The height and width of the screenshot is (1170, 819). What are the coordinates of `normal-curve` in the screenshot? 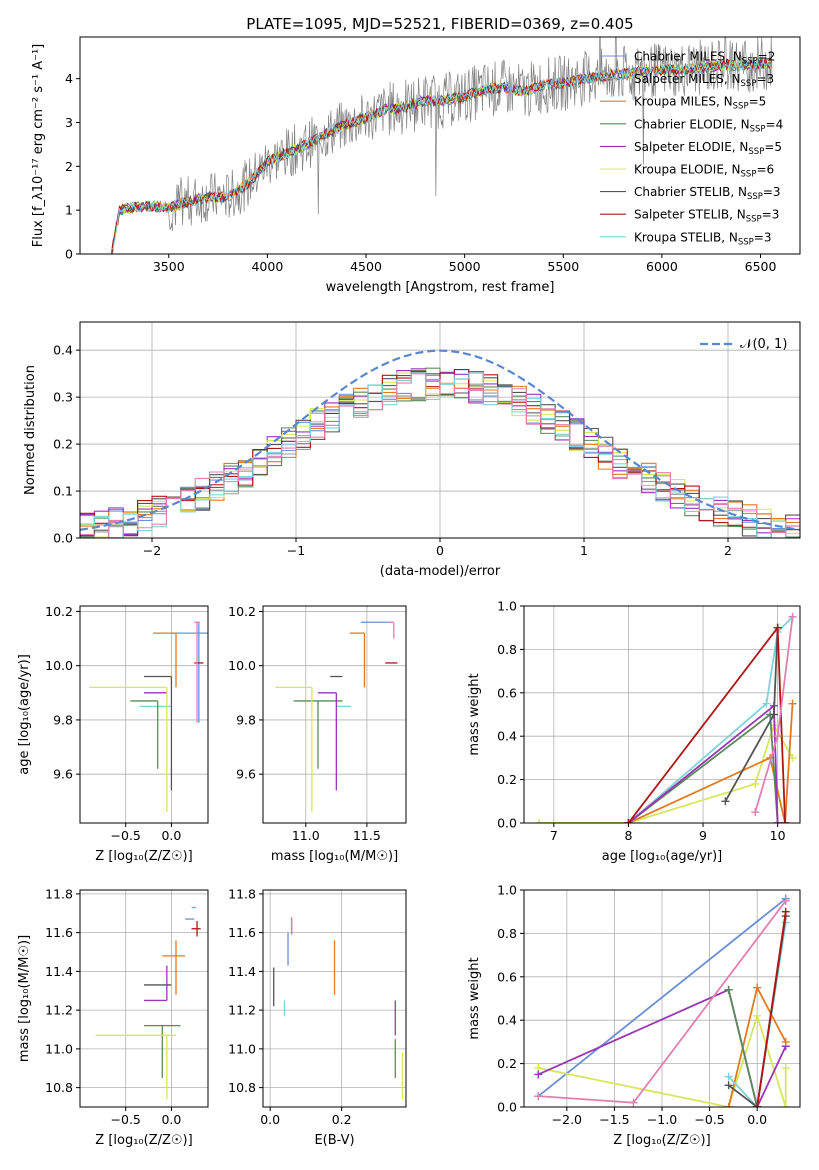 It's located at (440, 440).